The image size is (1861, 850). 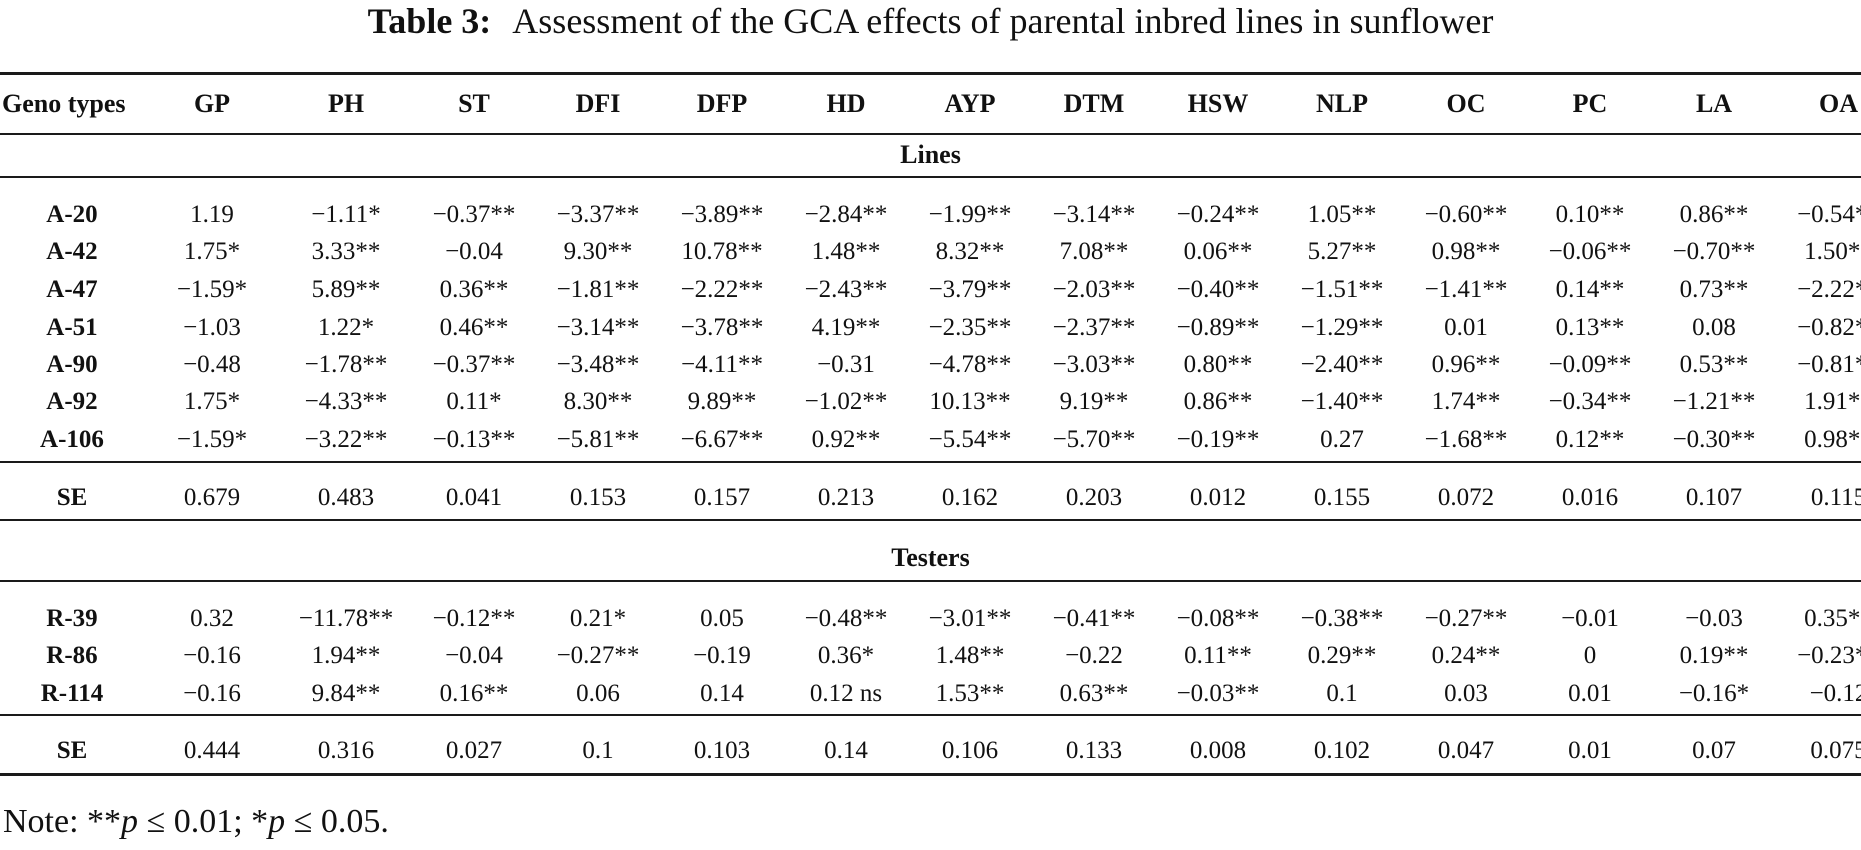 What do you see at coordinates (346, 693) in the screenshot?
I see `cell: 9.84**` at bounding box center [346, 693].